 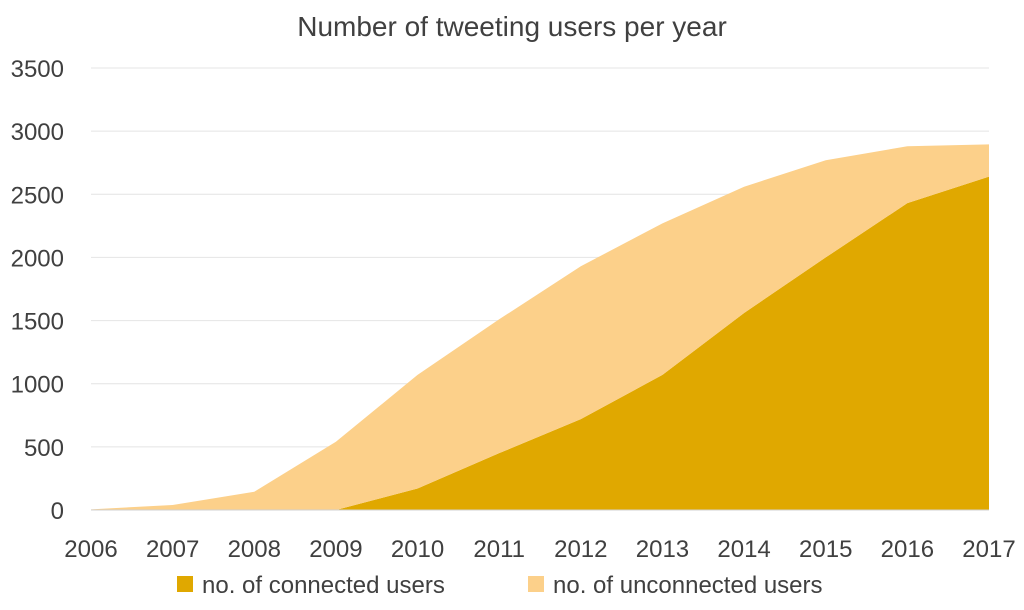 What do you see at coordinates (37, 385) in the screenshot?
I see `y-tick-label: 1000` at bounding box center [37, 385].